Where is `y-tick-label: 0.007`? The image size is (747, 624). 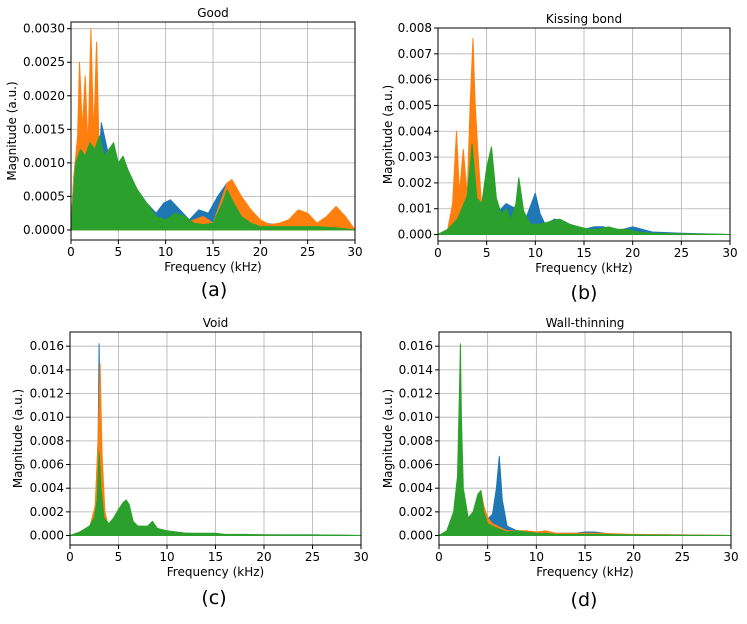 y-tick-label: 0.007 is located at coordinates (415, 54).